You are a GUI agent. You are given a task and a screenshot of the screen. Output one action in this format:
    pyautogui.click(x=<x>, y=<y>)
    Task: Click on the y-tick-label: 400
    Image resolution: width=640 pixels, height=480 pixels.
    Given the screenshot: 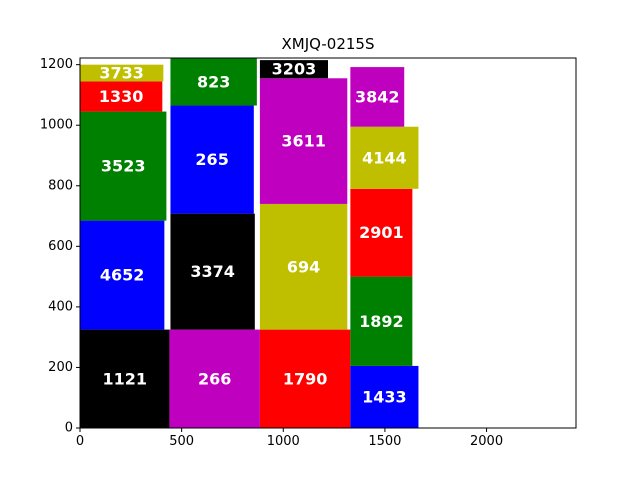 What is the action you would take?
    pyautogui.click(x=60, y=306)
    